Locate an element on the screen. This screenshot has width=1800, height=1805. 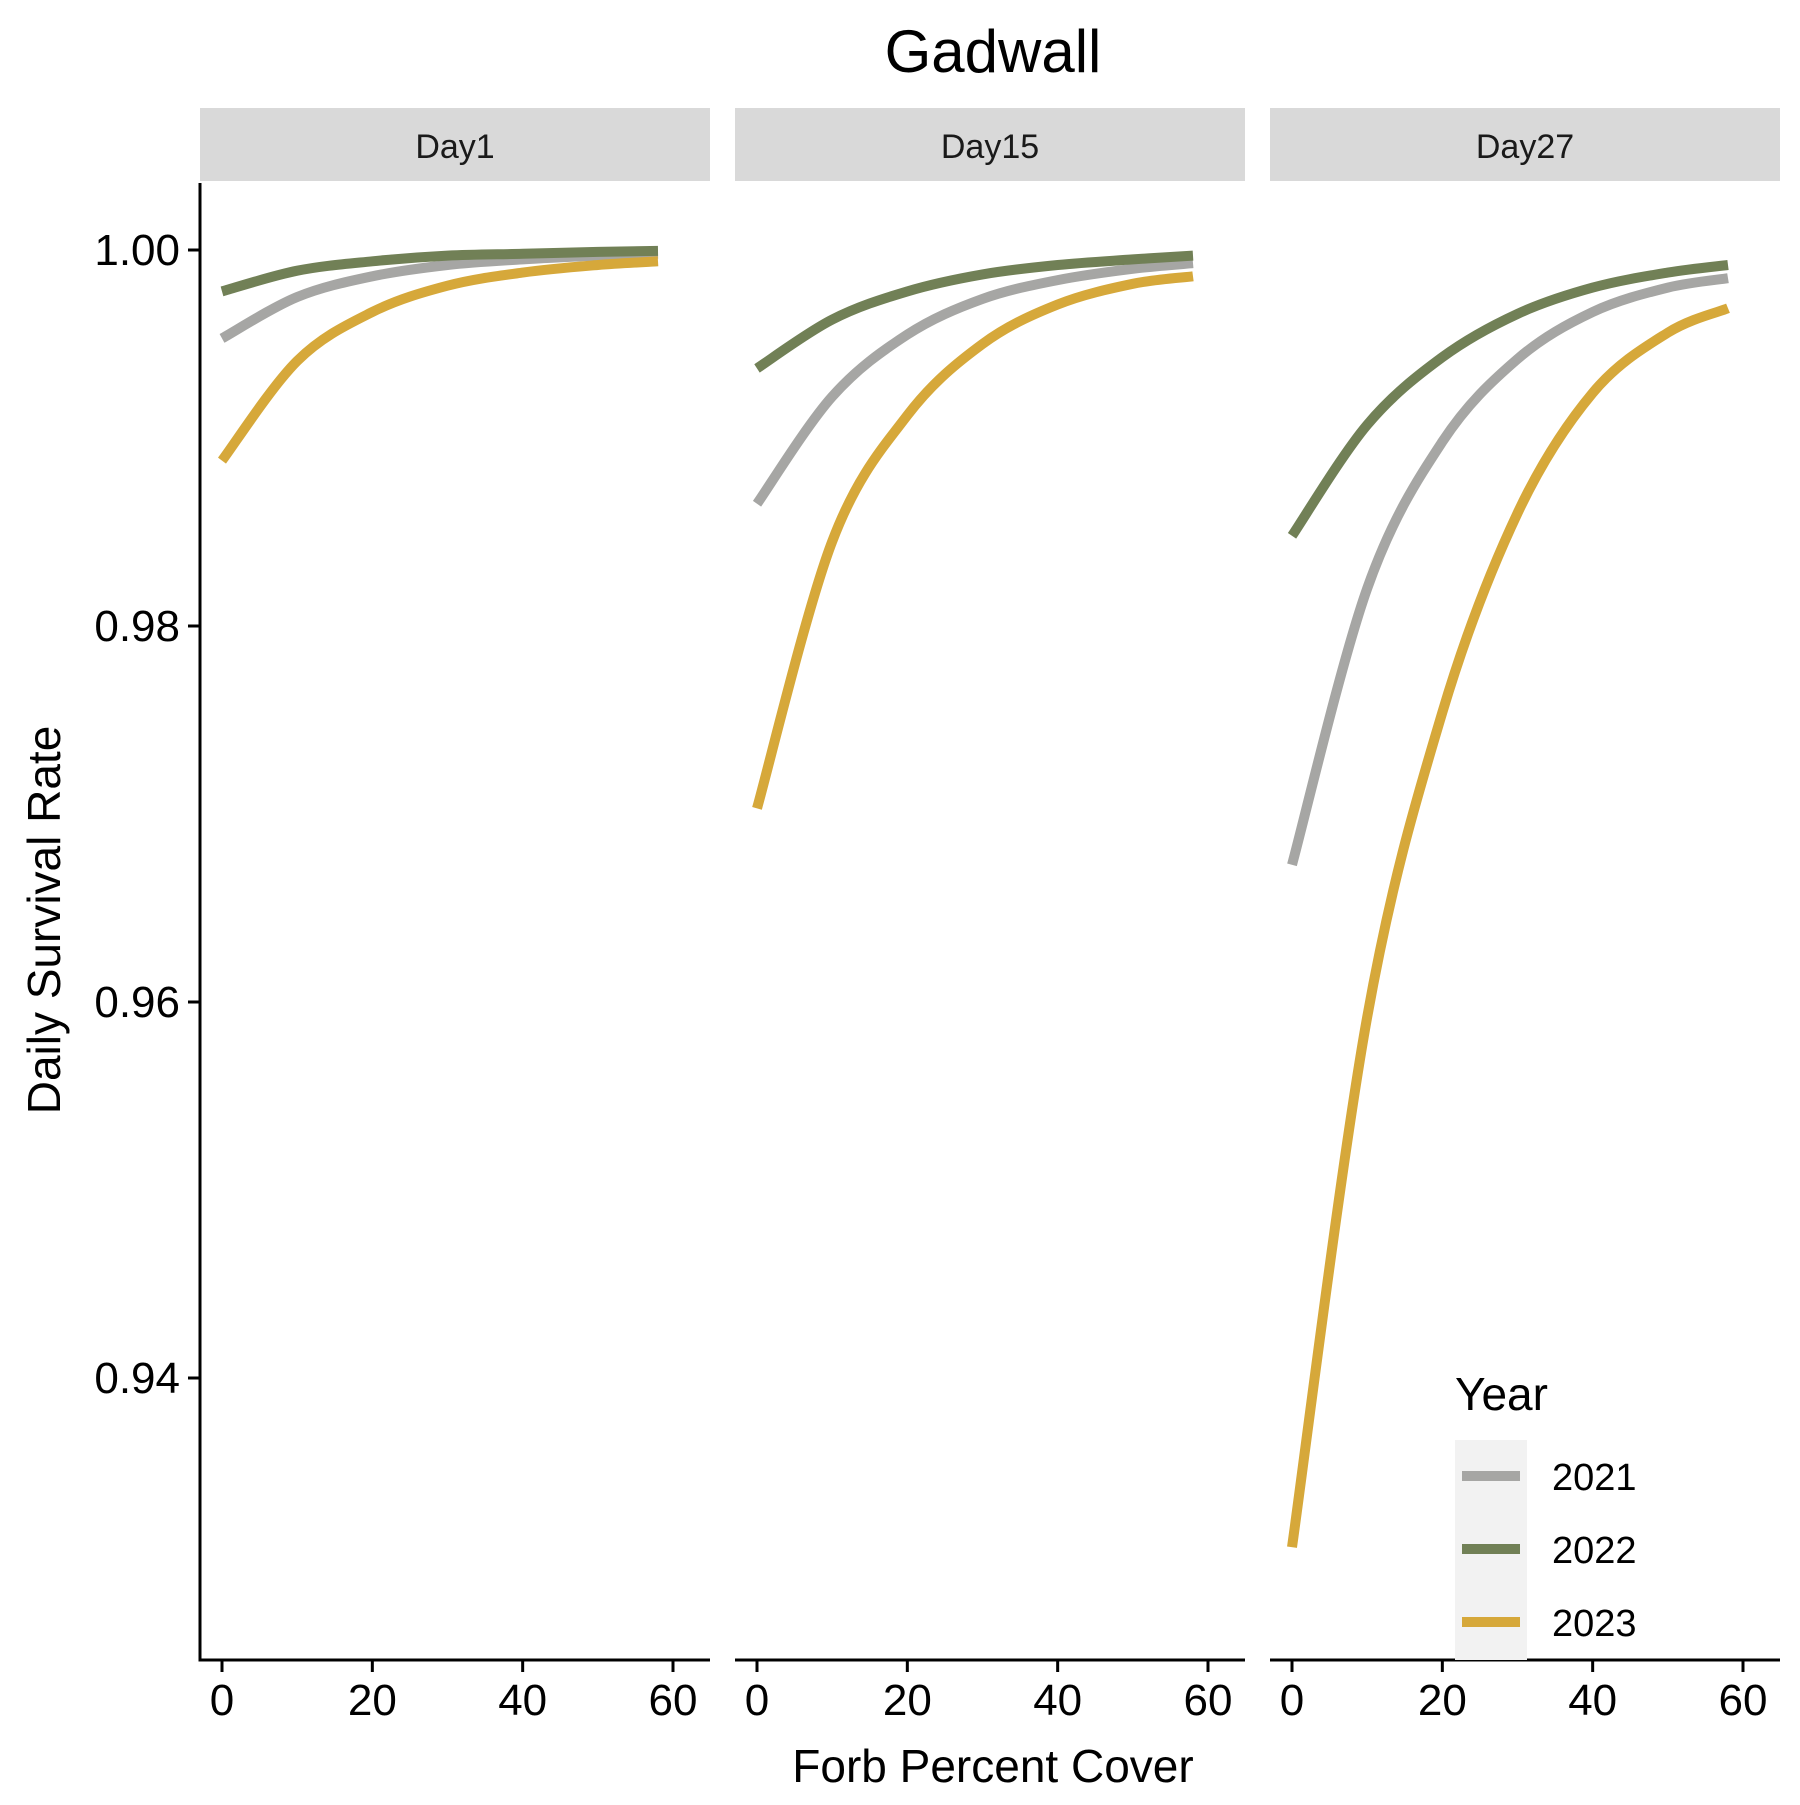
legend-label-2022: 2022 is located at coordinates (1594, 1551).